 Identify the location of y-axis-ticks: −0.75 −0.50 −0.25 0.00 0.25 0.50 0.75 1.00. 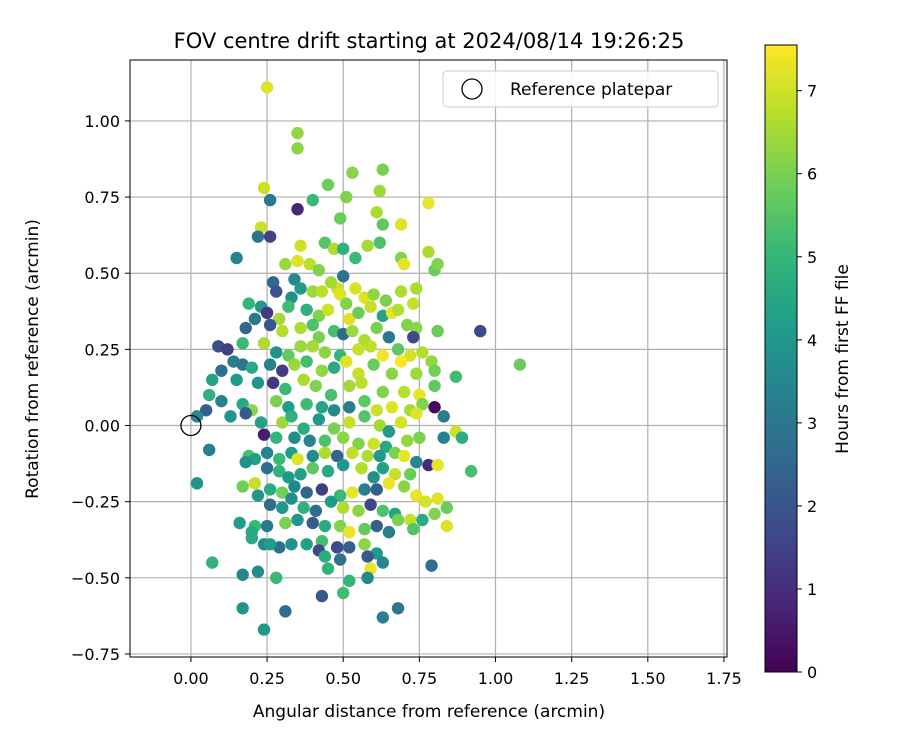
(100, 388).